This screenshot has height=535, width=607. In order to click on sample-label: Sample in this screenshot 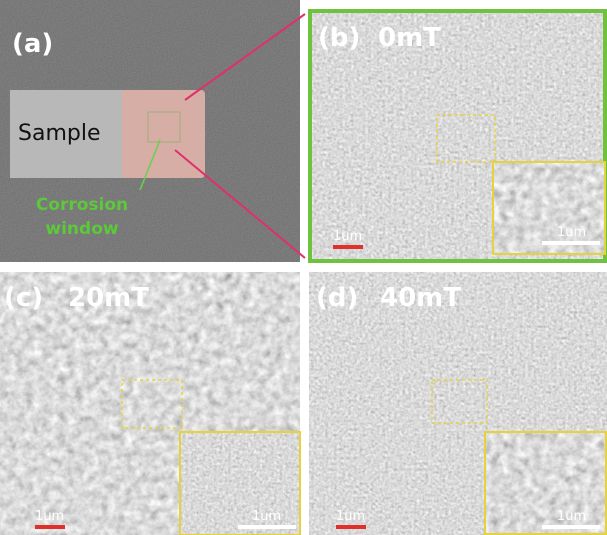, I will do `click(59, 133)`.